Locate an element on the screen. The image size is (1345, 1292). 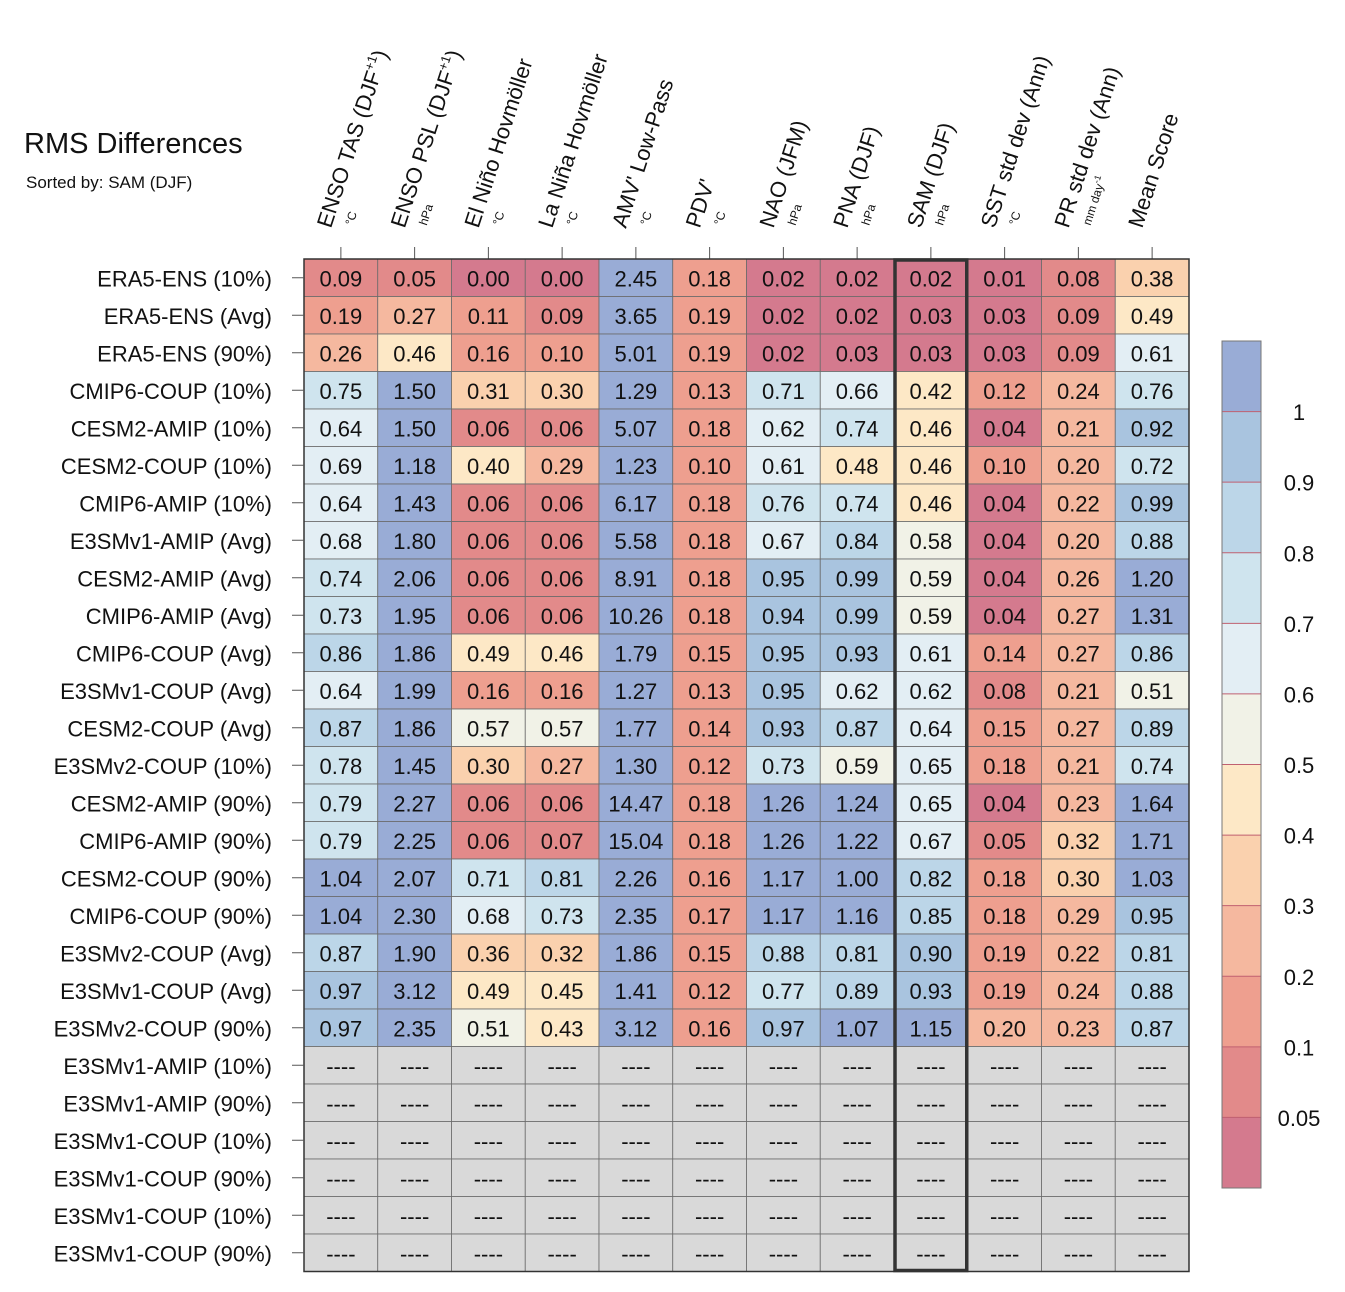
row-label: E3SMv1-COUP (Avg) is located at coordinates (166, 991).